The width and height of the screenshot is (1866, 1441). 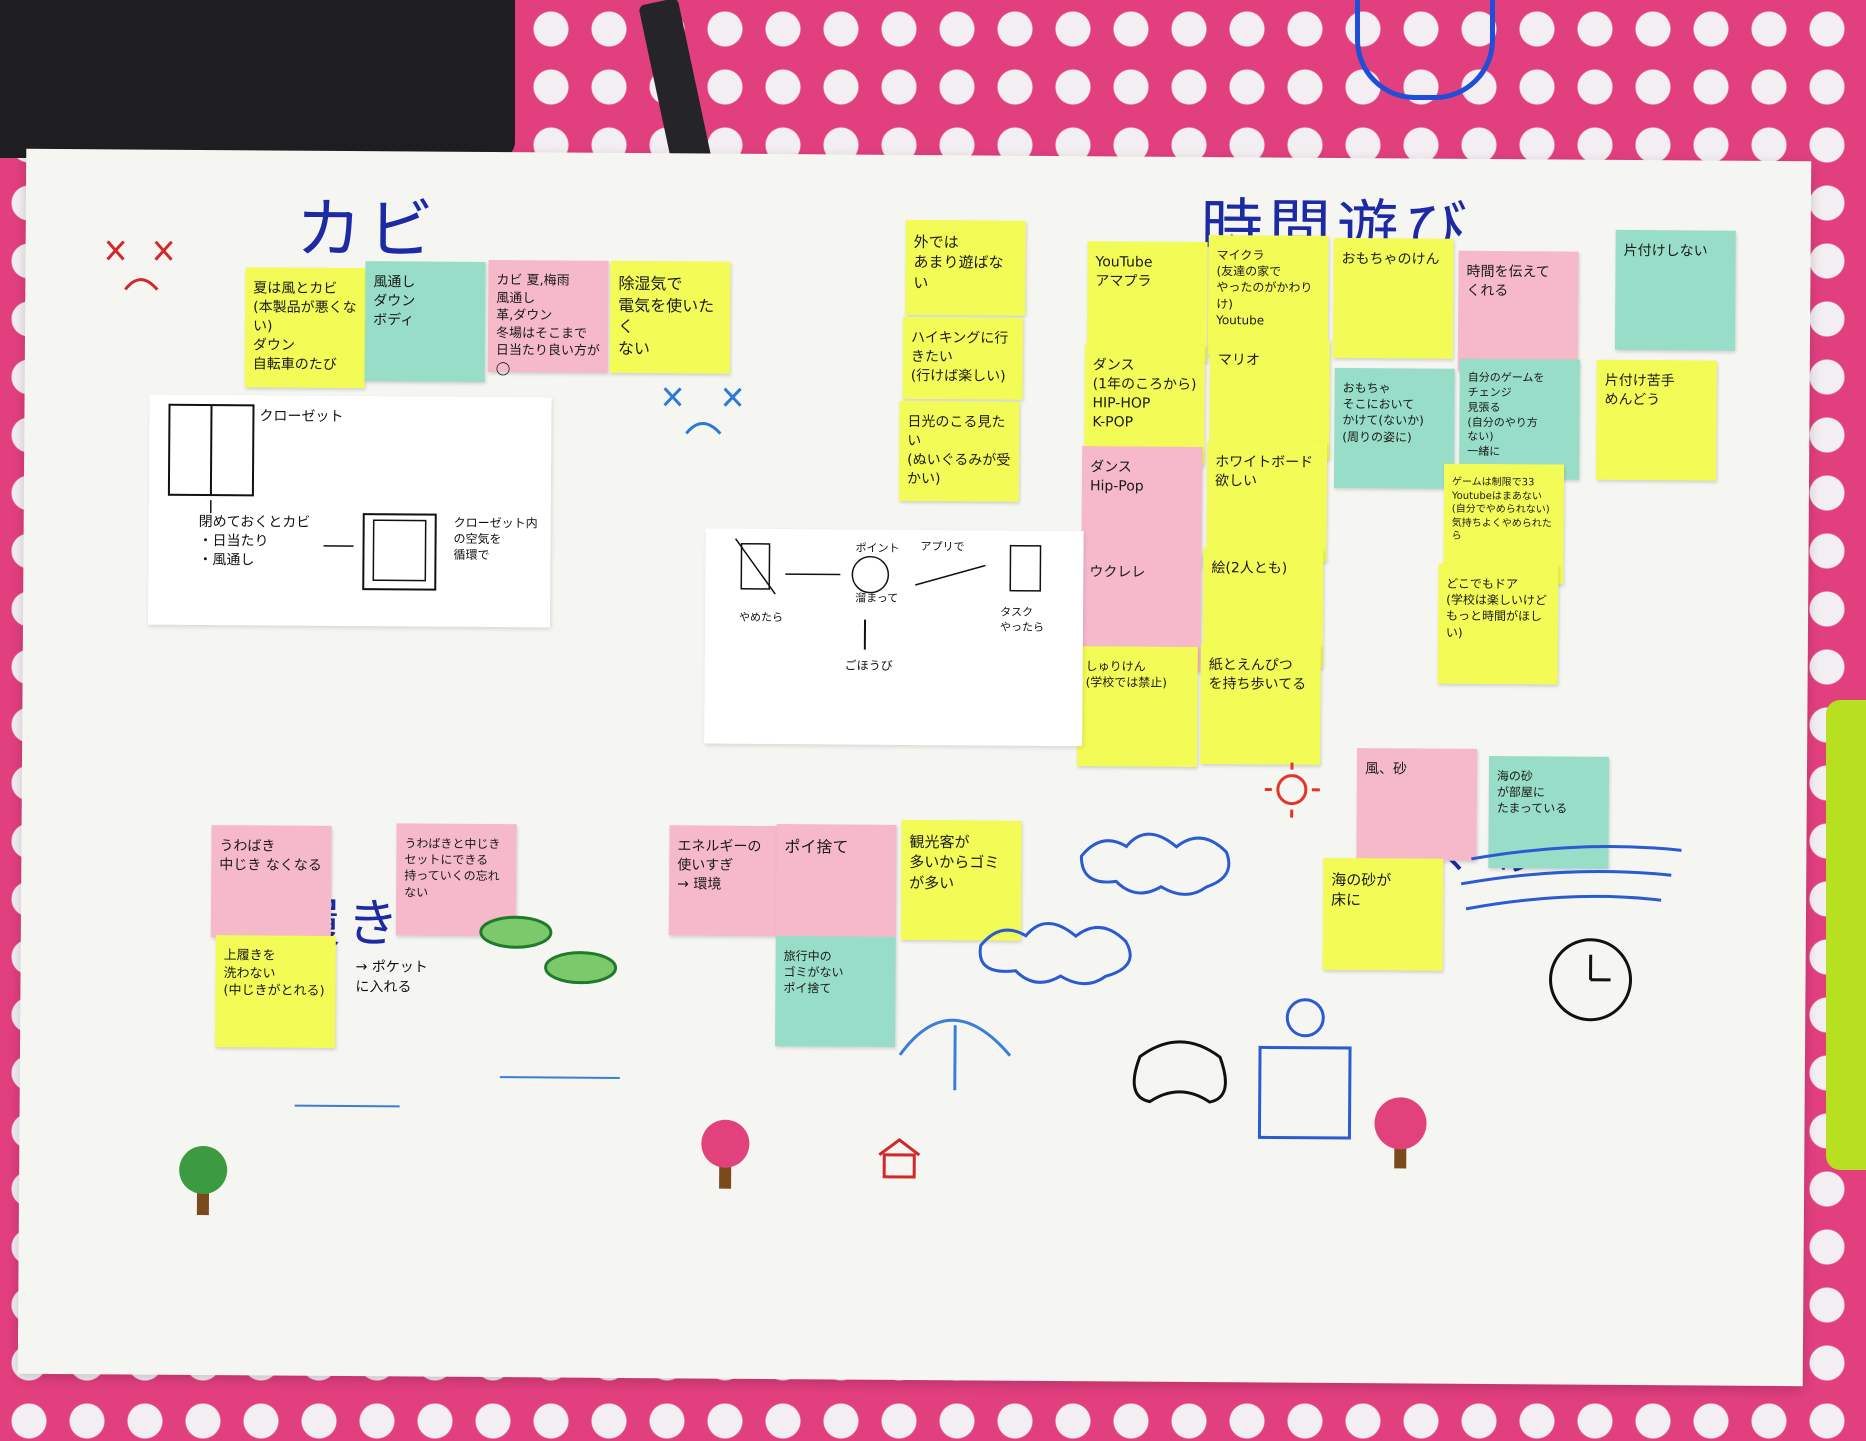 I want to click on basket, so click(x=1846, y=935).